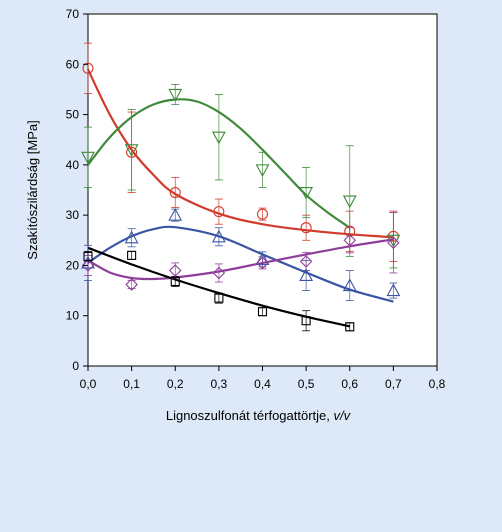 The image size is (502, 532). What do you see at coordinates (73, 115) in the screenshot?
I see `y-tick-label: 50` at bounding box center [73, 115].